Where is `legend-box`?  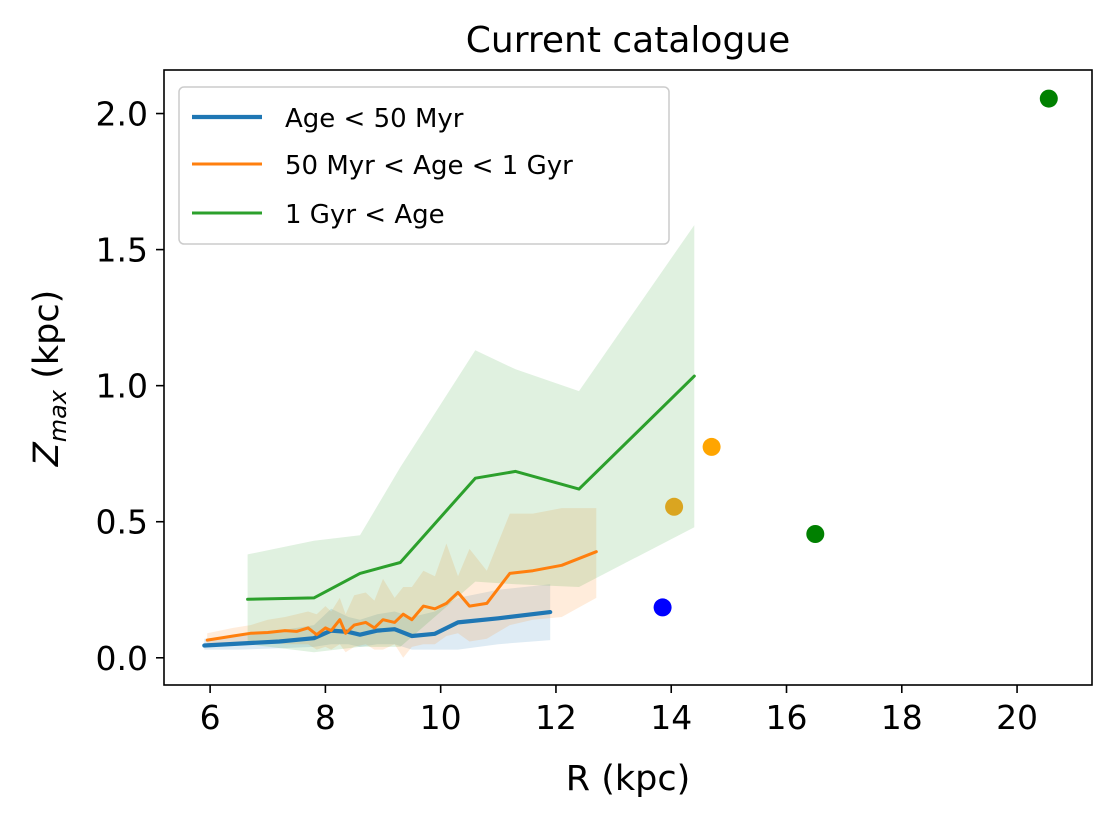
legend-box is located at coordinates (424, 165).